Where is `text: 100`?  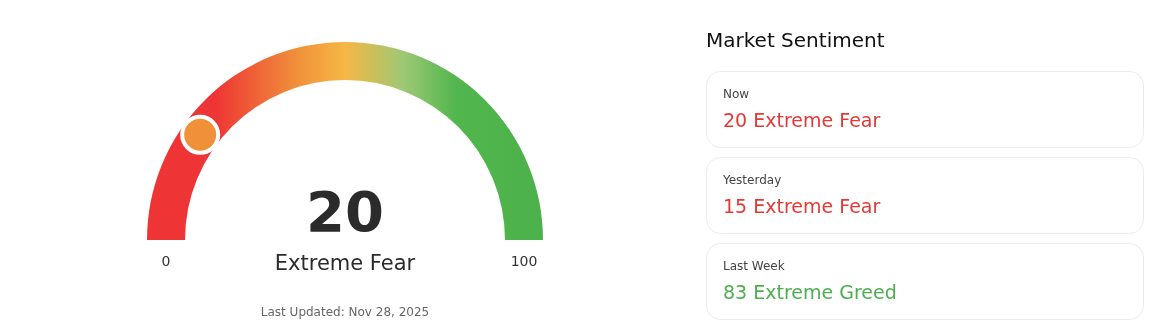 text: 100 is located at coordinates (524, 261).